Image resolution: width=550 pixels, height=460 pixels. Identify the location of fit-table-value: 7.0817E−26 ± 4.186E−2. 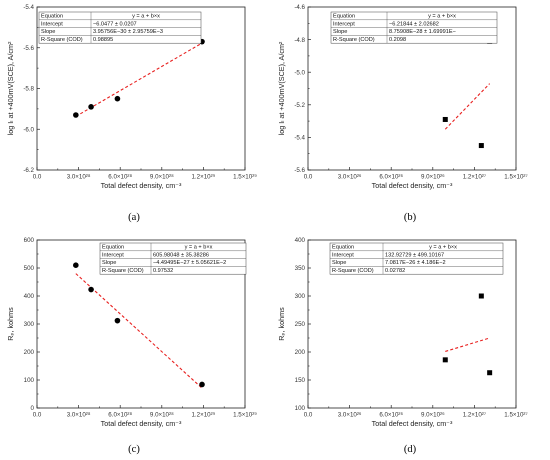
(415, 263).